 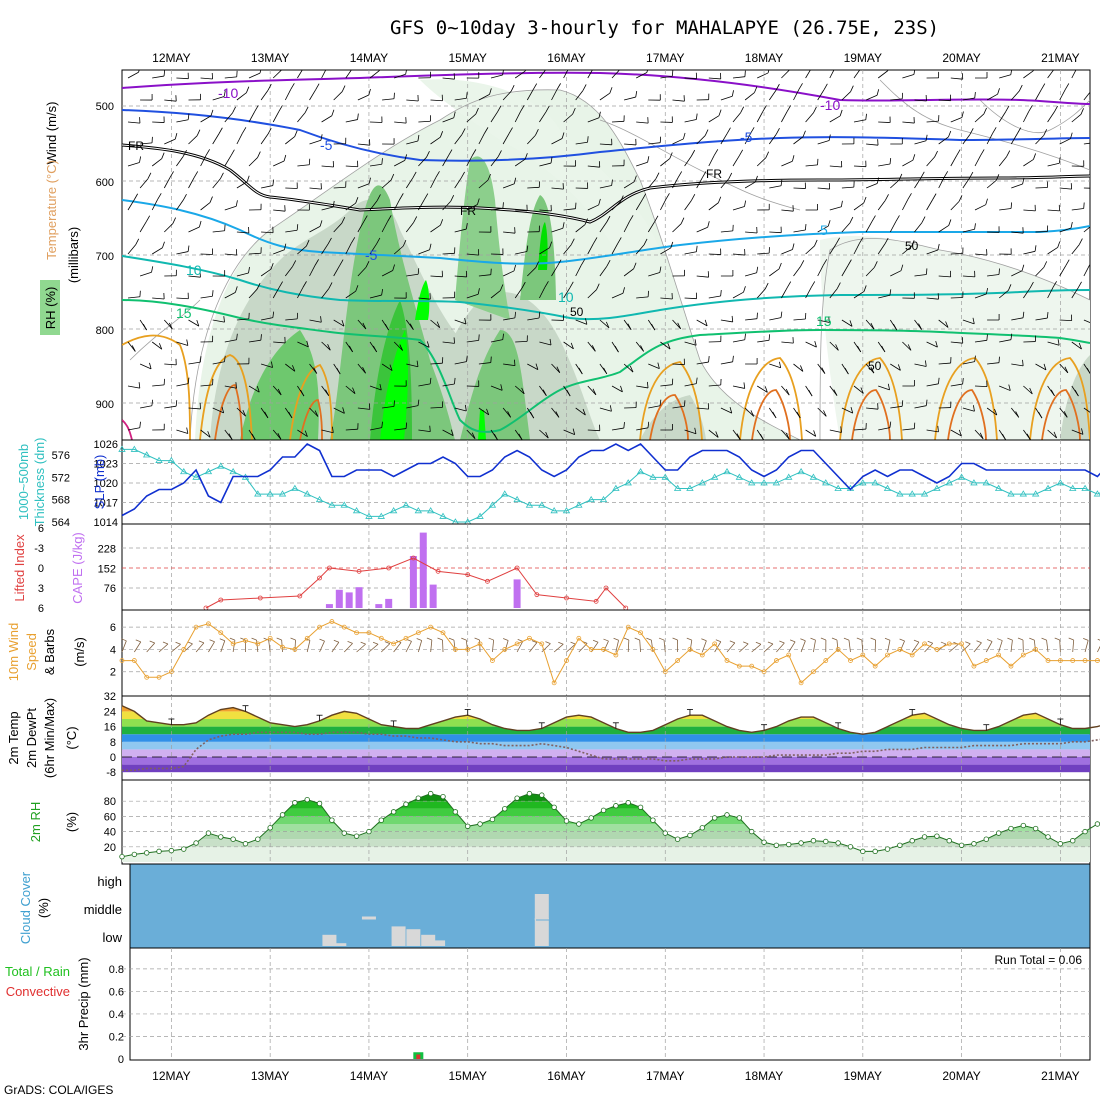 I want to click on bottom-date-19MAY: 19MAY, so click(x=863, y=1076).